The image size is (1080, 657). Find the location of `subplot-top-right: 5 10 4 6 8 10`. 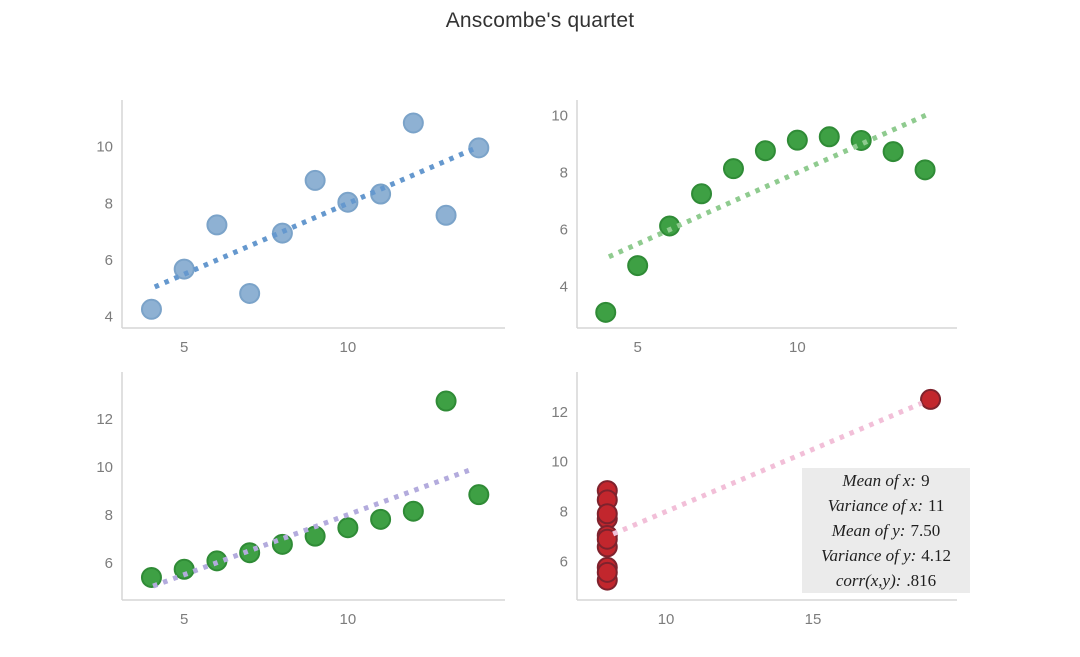

subplot-top-right: 5 10 4 6 8 10 is located at coordinates (754, 228).